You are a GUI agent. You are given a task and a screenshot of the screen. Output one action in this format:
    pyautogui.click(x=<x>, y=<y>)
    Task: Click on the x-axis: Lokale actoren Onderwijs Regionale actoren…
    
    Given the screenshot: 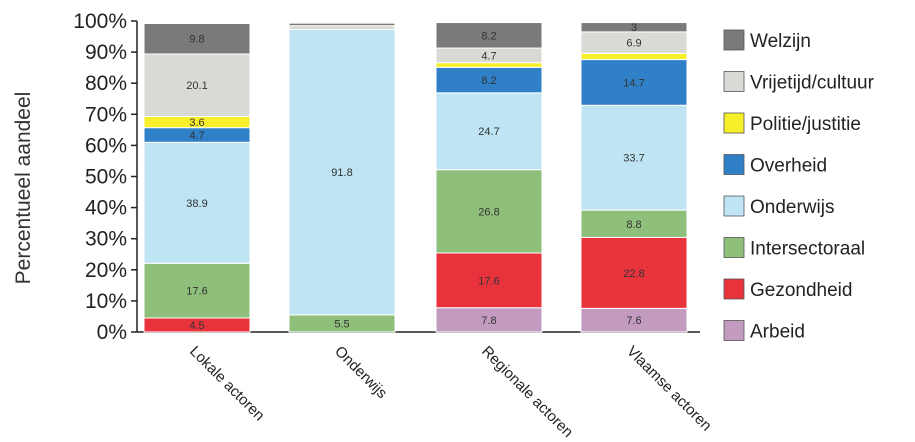 What is the action you would take?
    pyautogui.click(x=450, y=392)
    